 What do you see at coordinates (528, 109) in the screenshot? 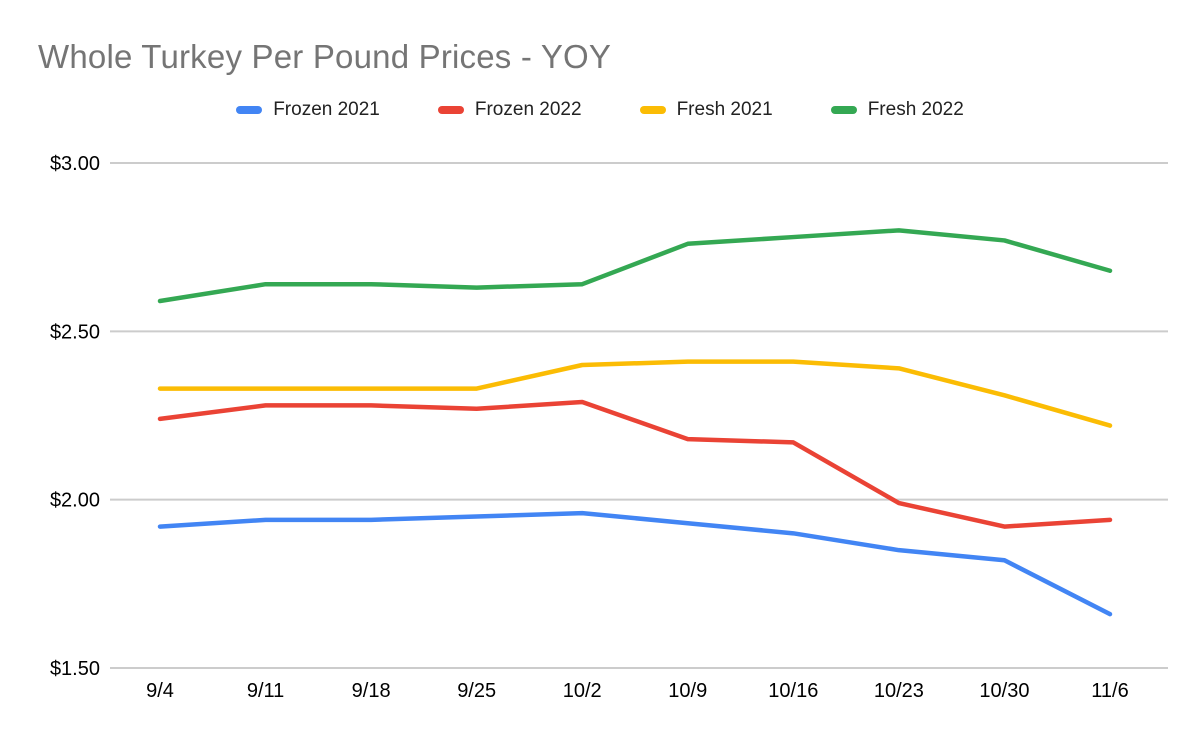
I see `legend-label: Frozen 2022` at bounding box center [528, 109].